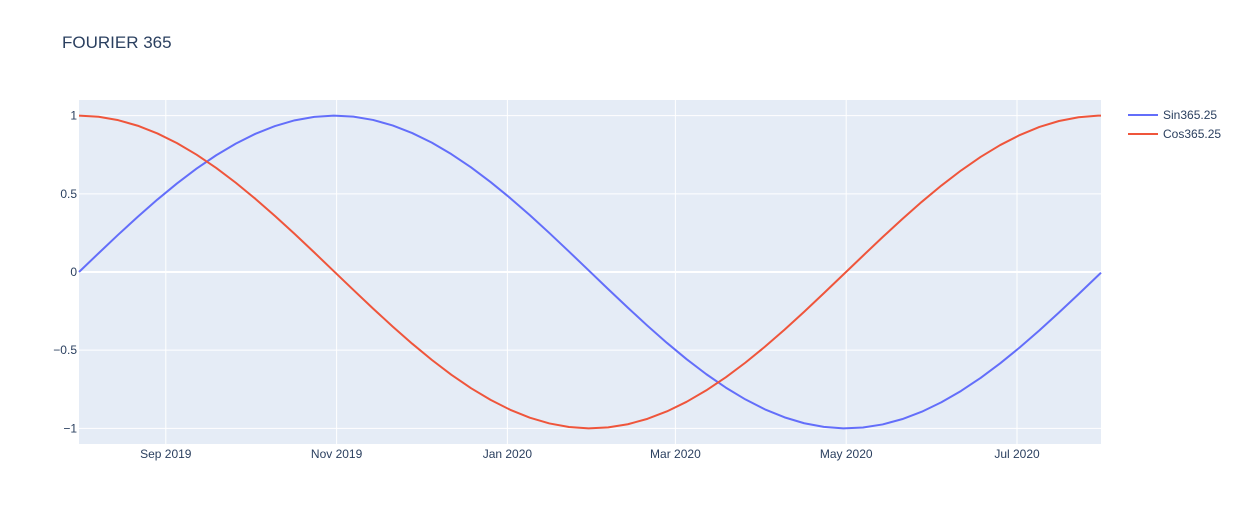  Describe the element at coordinates (73, 272) in the screenshot. I see `y-tick-label: 0` at that location.